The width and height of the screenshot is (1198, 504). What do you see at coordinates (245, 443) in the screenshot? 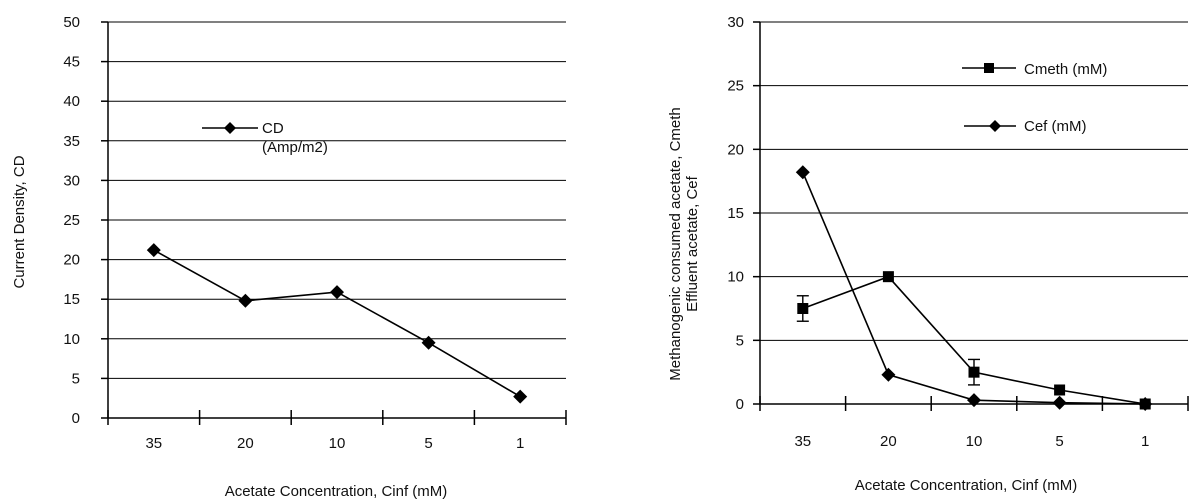
I see `left-x-tick-label: 20` at bounding box center [245, 443].